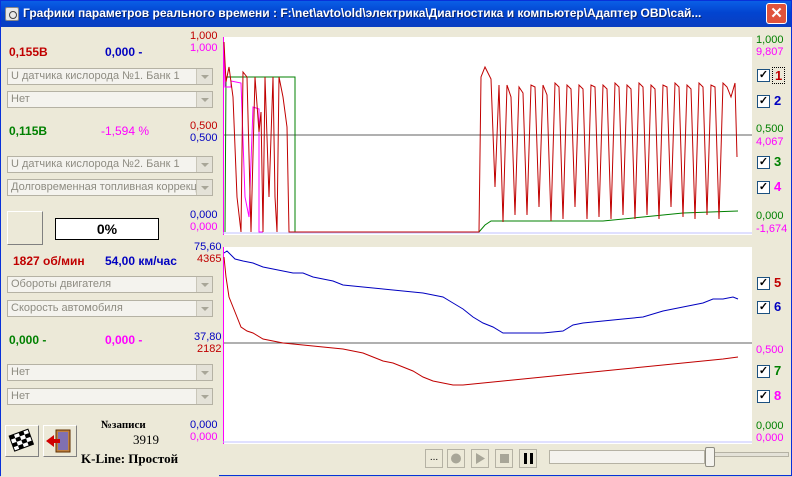 The width and height of the screenshot is (792, 477). Describe the element at coordinates (124, 340) in the screenshot. I see `value-ch8: 0,000 -` at that location.